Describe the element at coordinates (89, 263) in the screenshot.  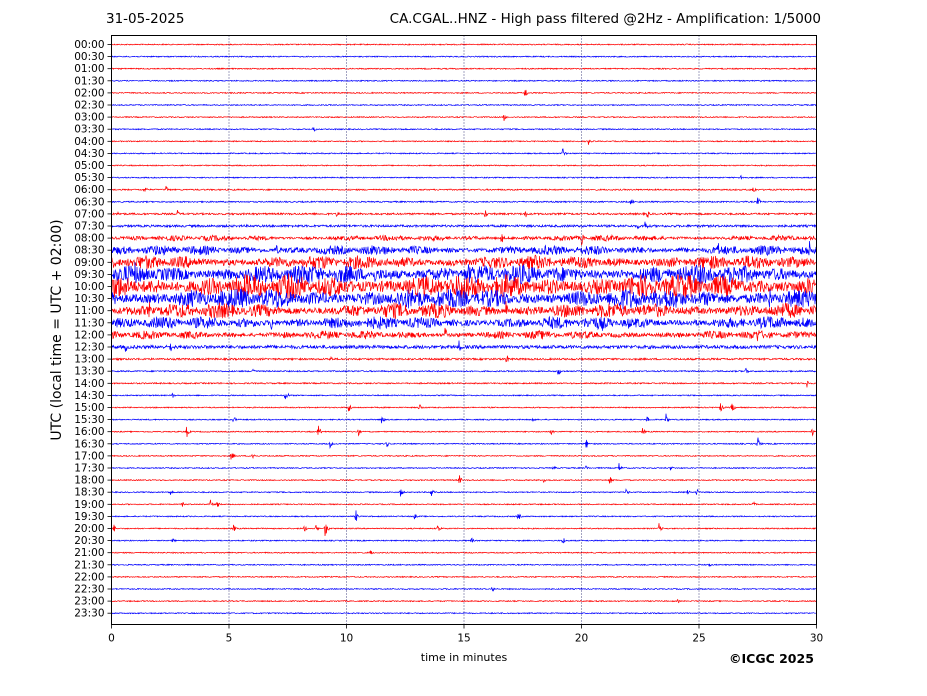
I see `y-tick-label: 09:00` at that location.